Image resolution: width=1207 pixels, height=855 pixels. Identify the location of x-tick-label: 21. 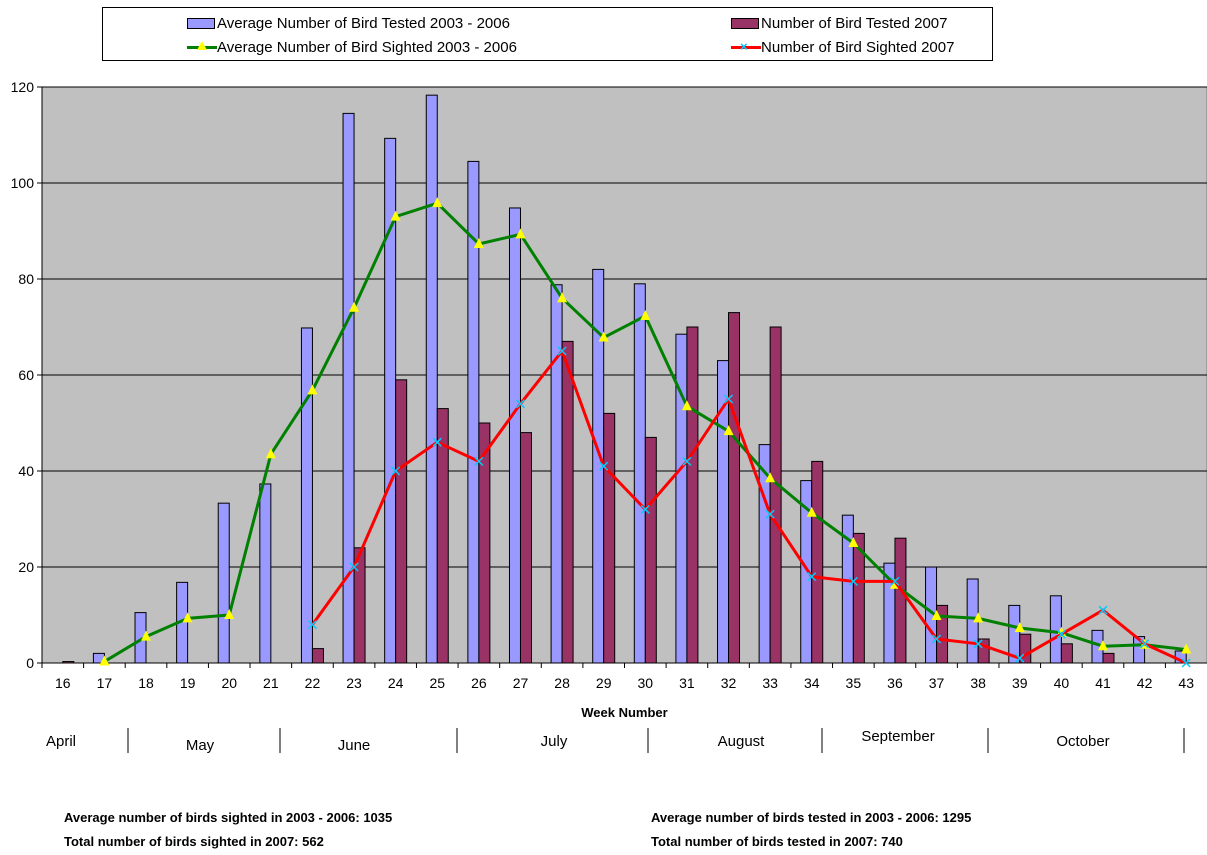
(271, 683).